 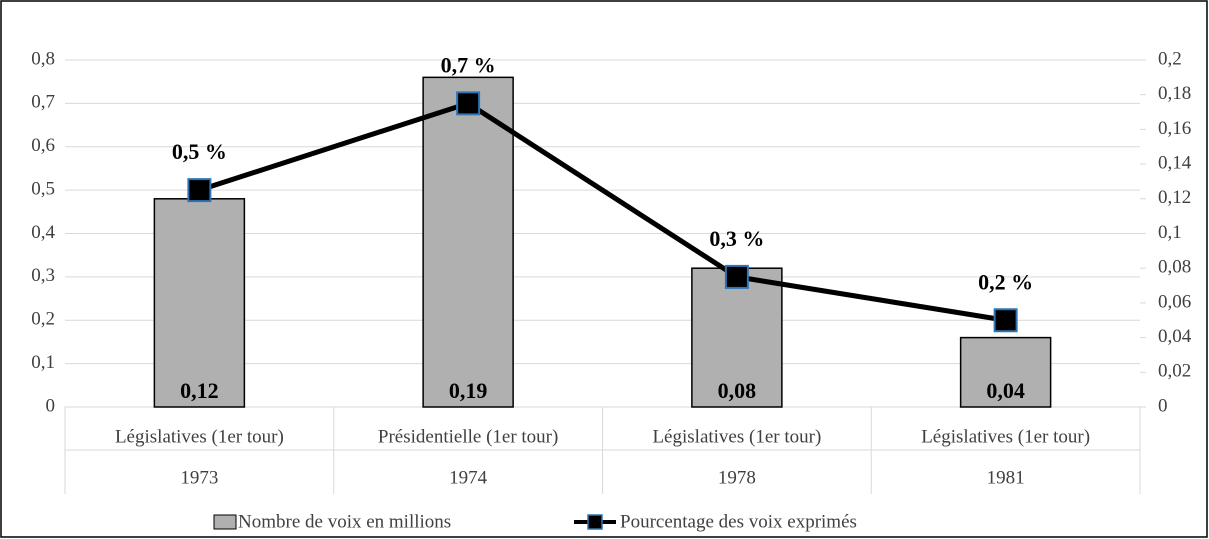 I want to click on x-tick-label: 1981, so click(x=1006, y=477).